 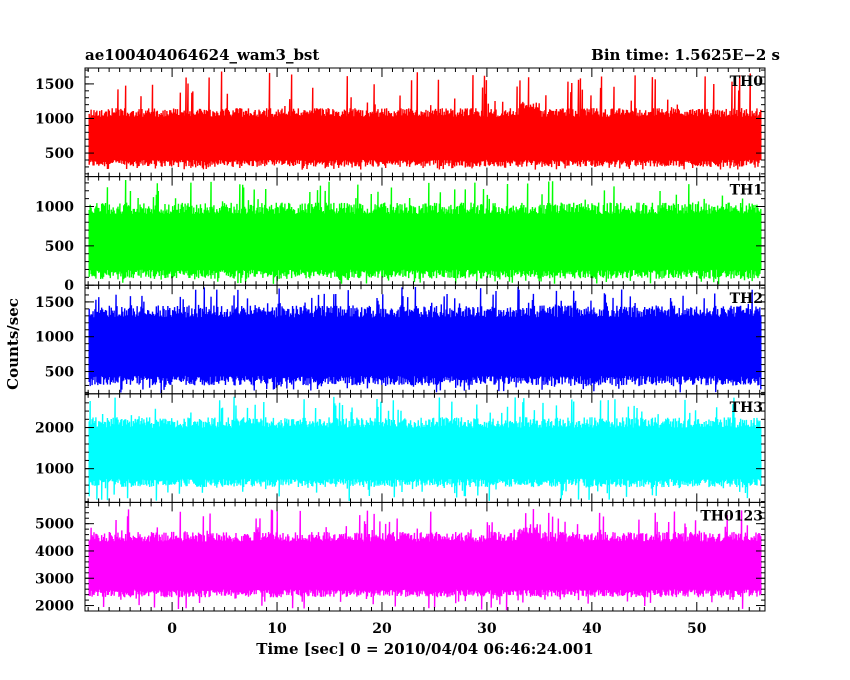 What do you see at coordinates (69, 286) in the screenshot?
I see `y-tick-label: 0` at bounding box center [69, 286].